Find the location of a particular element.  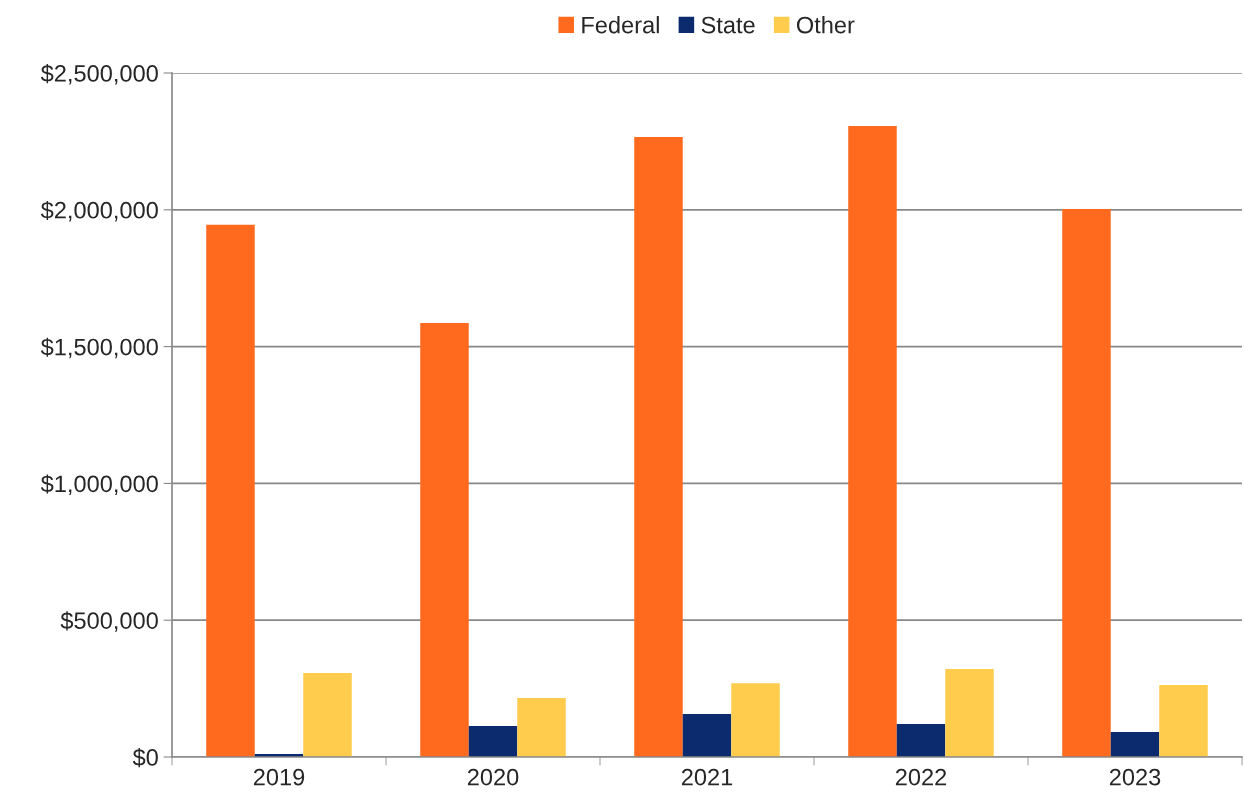

y-tick-label: $1,000,000 is located at coordinates (99, 484).